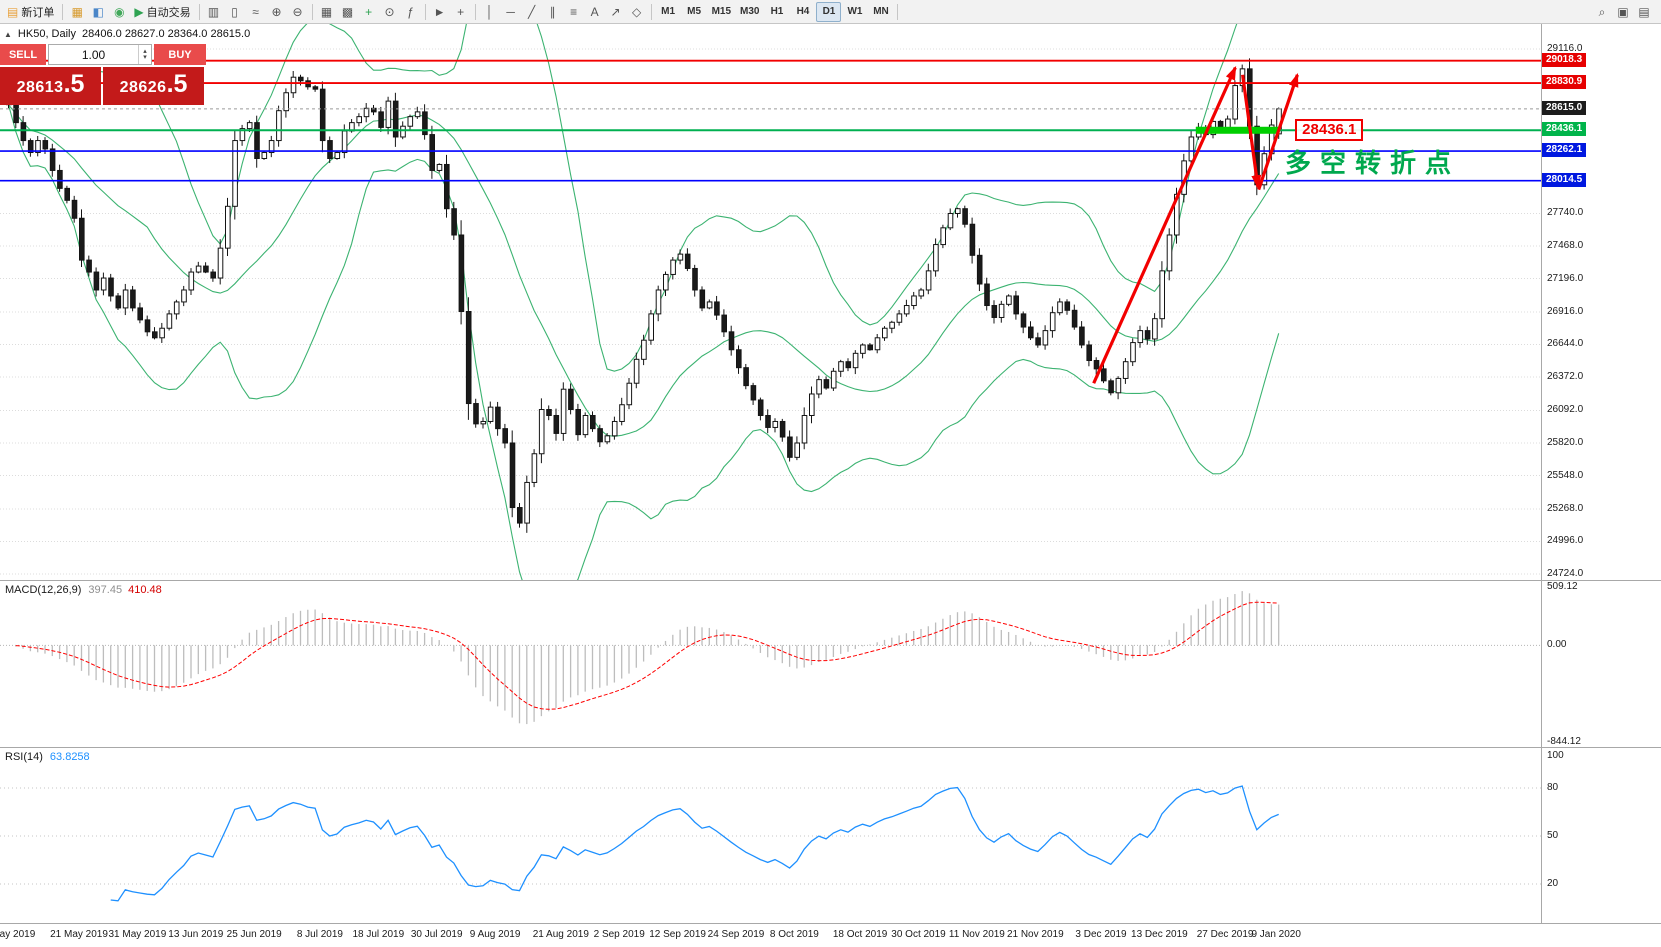  Describe the element at coordinates (390, 12) in the screenshot. I see `time-periods-icon: ⊙` at that location.